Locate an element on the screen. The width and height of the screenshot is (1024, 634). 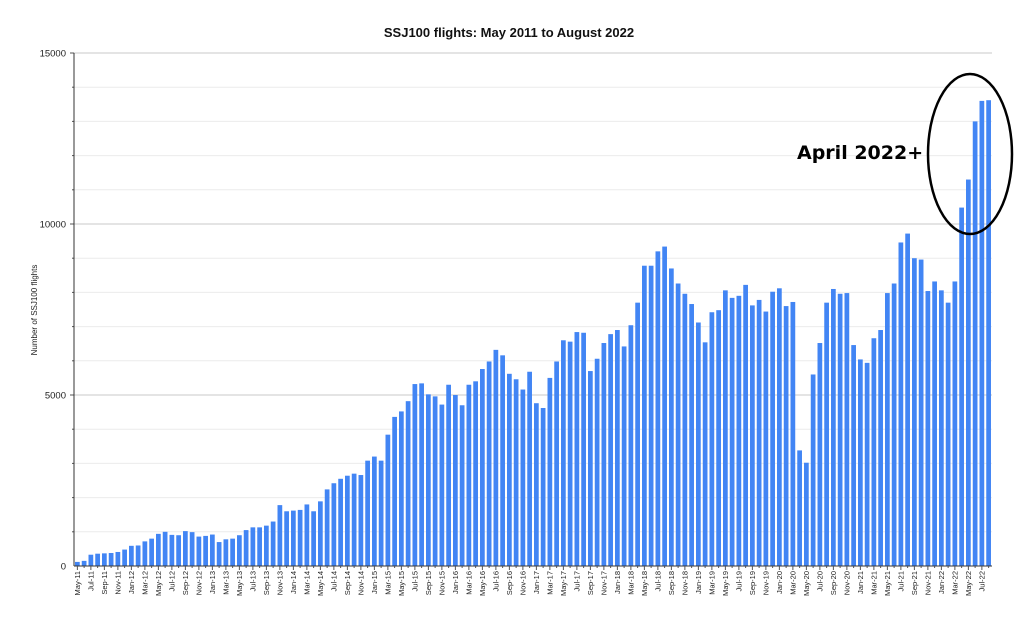
x-tick-label: Jul-16 is located at coordinates (495, 581).